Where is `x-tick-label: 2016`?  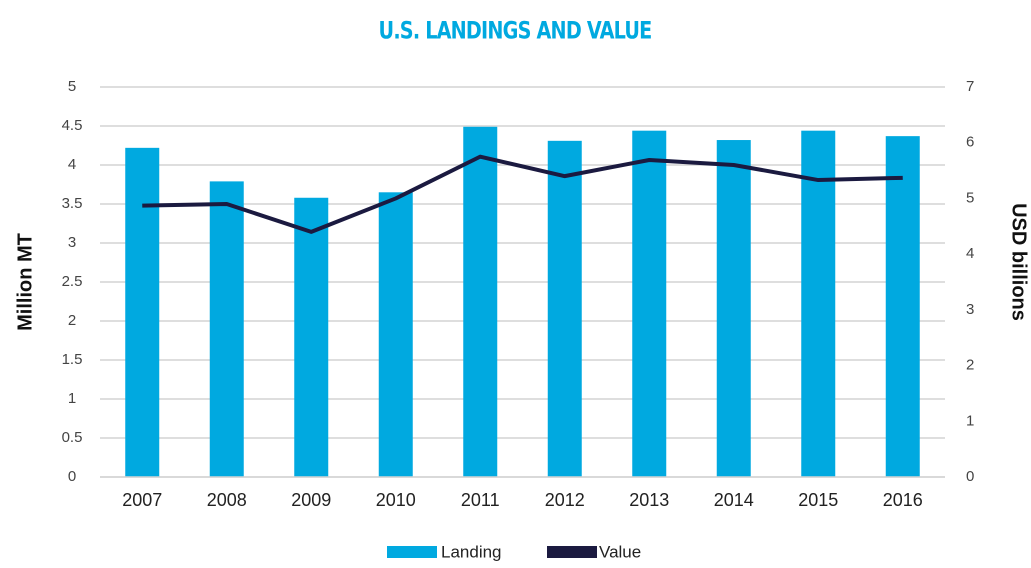 x-tick-label: 2016 is located at coordinates (903, 500).